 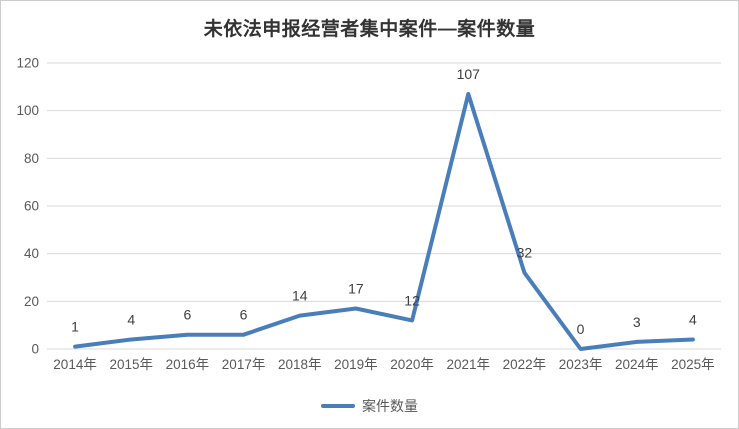 I want to click on y-tick-label: 120, so click(x=27, y=63).